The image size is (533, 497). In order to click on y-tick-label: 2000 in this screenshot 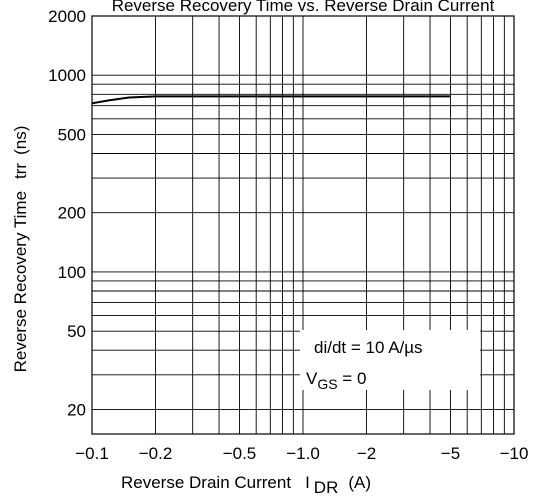, I will do `click(67, 16)`.